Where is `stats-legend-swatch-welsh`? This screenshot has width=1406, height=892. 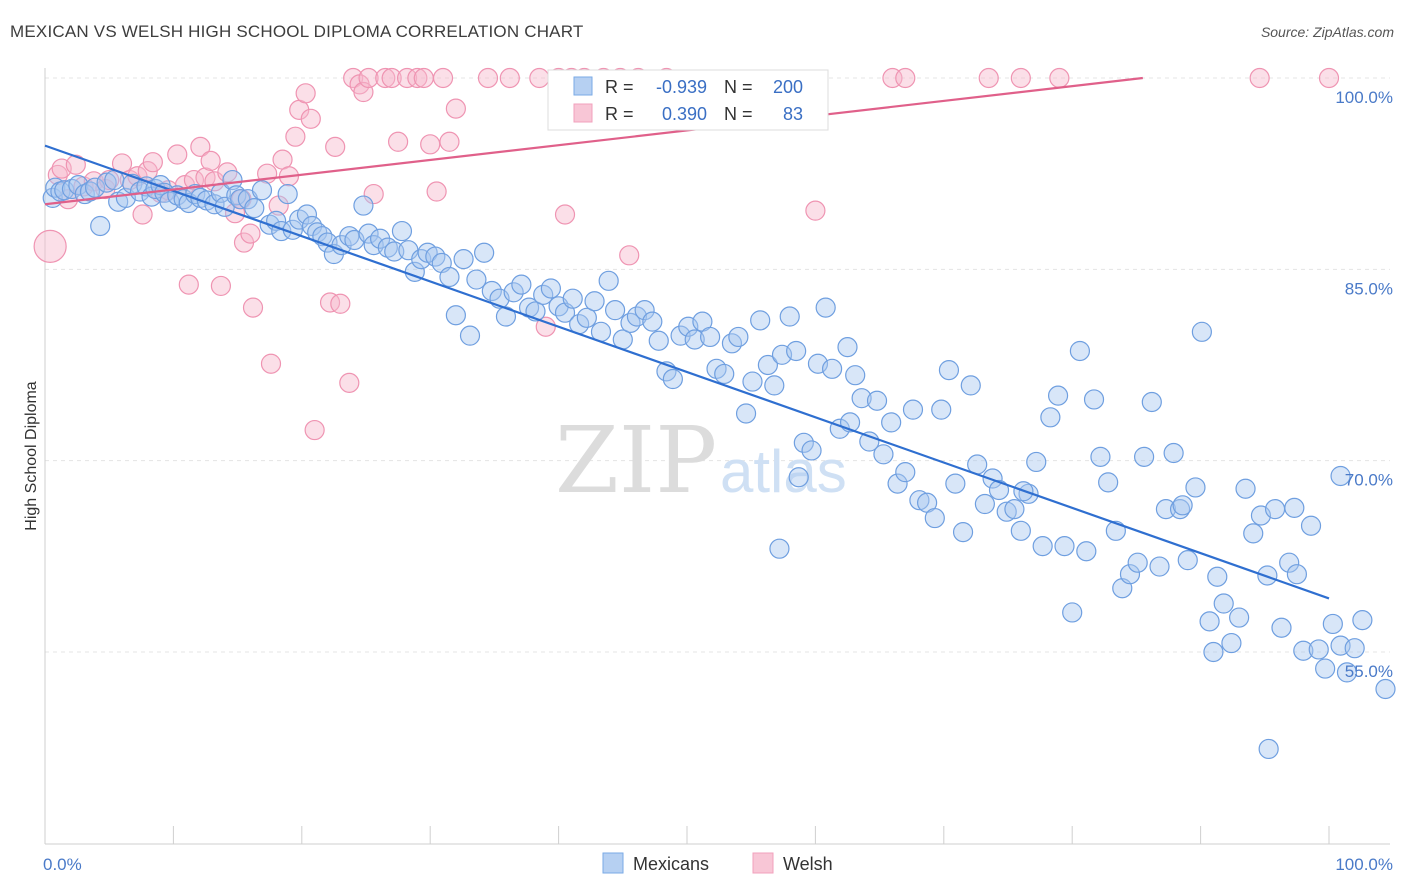
stats-legend-swatch-welsh is located at coordinates (583, 113).